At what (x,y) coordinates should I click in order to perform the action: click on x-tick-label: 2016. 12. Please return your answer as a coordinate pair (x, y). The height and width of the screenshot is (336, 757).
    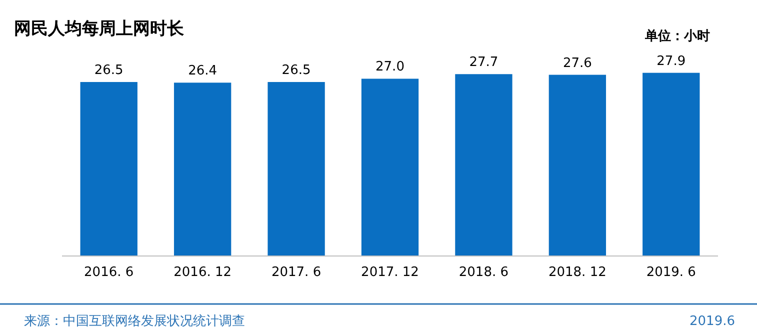
    Looking at the image, I should click on (203, 272).